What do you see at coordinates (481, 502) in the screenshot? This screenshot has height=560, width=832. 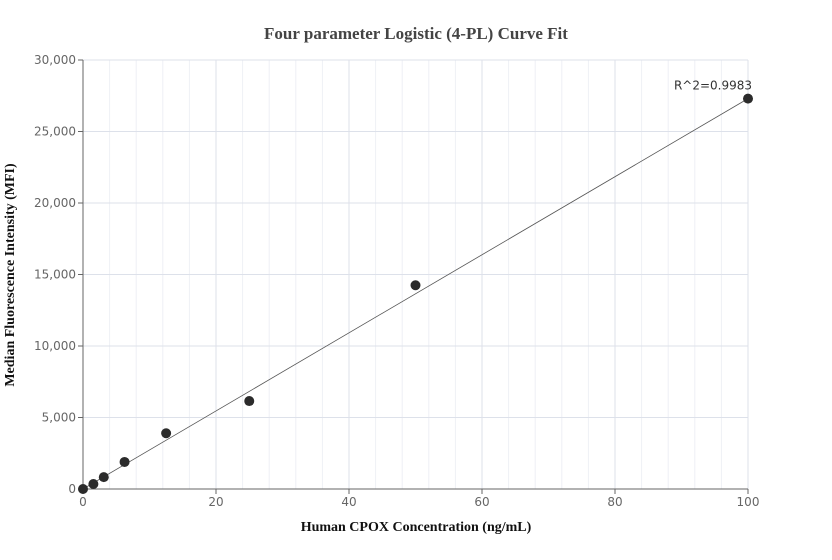 I see `x-tick-label: 60` at bounding box center [481, 502].